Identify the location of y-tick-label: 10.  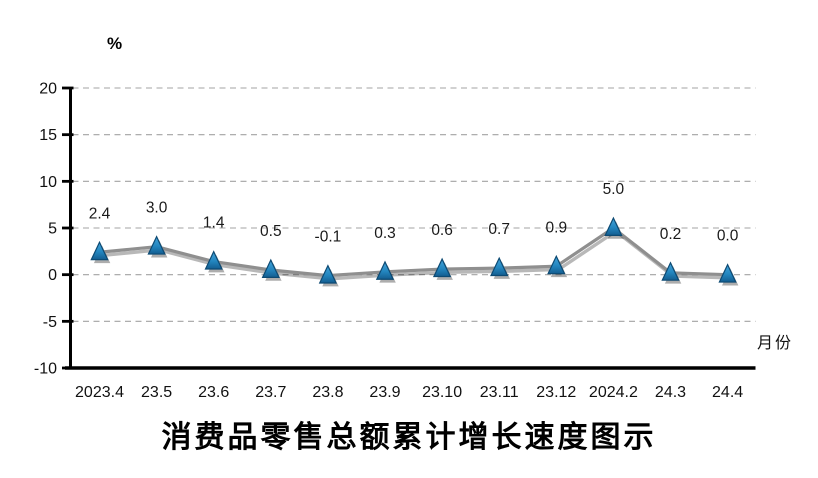
(48, 182).